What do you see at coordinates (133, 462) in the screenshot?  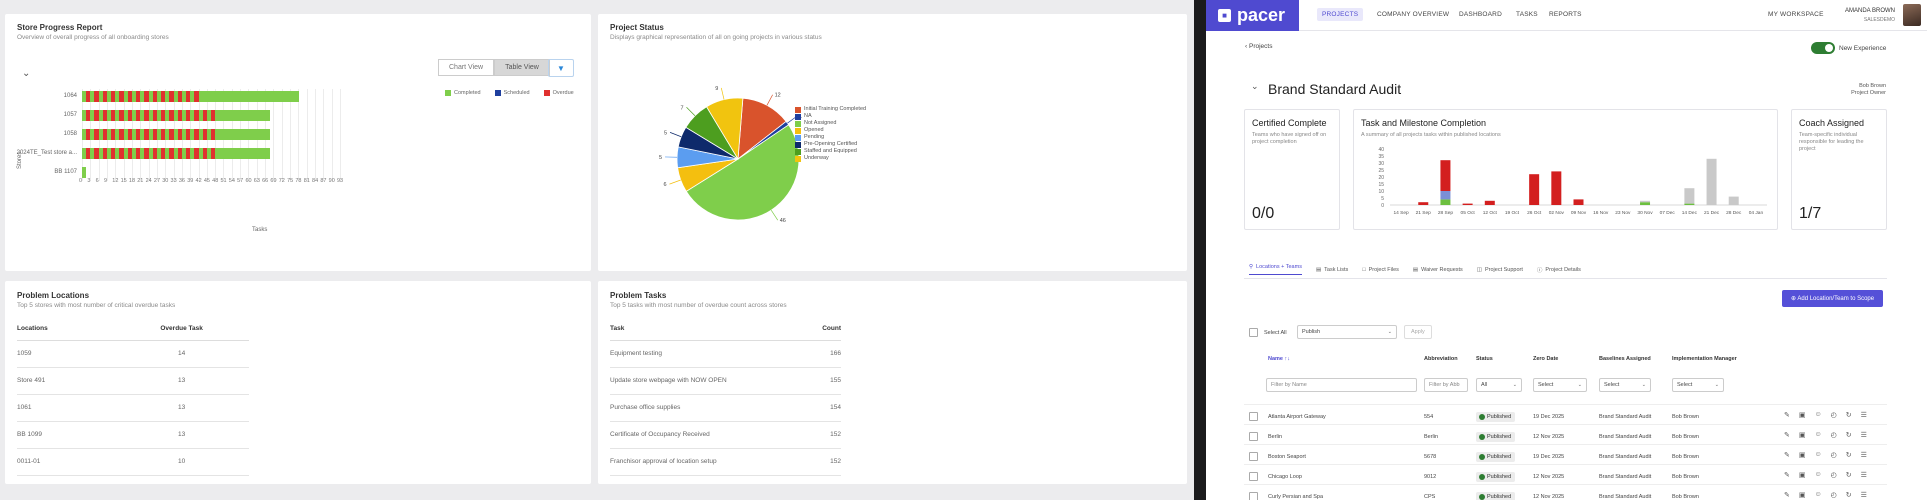 I see `table-row: 0011-01 10` at bounding box center [133, 462].